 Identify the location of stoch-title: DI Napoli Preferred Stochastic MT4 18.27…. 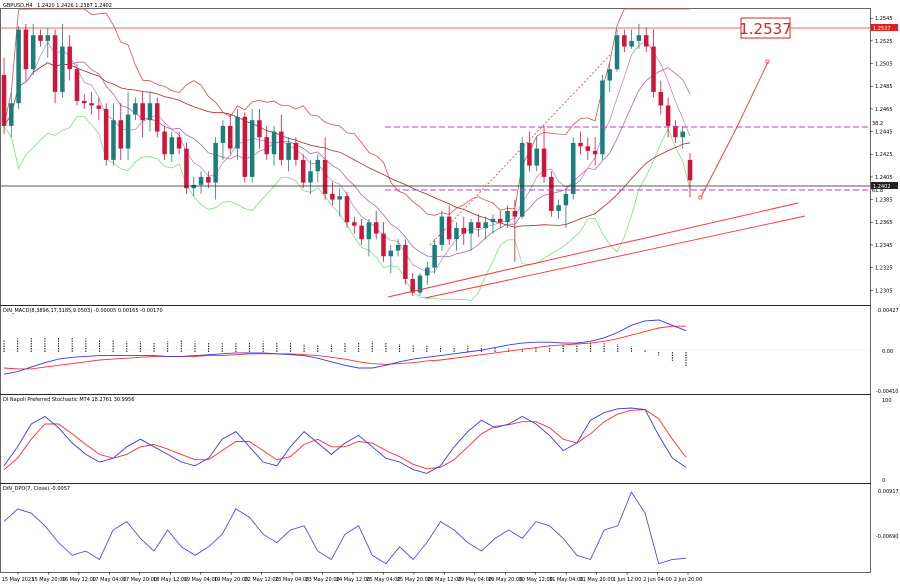
(68, 400).